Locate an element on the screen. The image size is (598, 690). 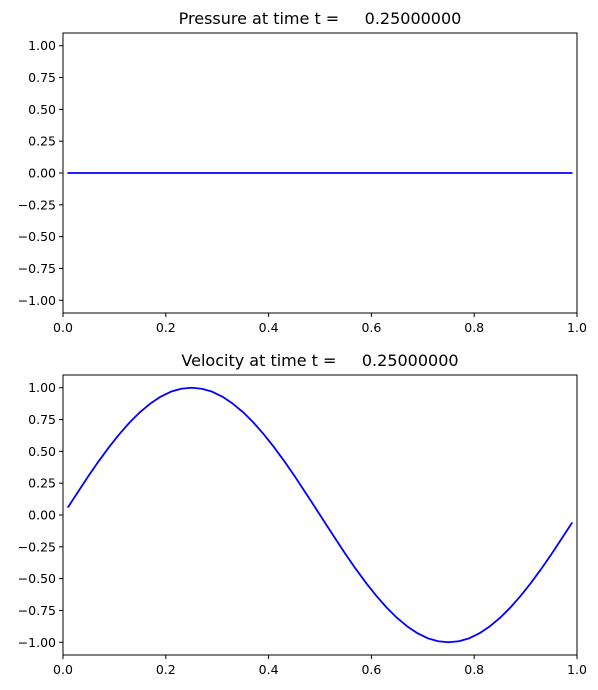
velocity-y-tick-label: −0.75 is located at coordinates (37, 610).